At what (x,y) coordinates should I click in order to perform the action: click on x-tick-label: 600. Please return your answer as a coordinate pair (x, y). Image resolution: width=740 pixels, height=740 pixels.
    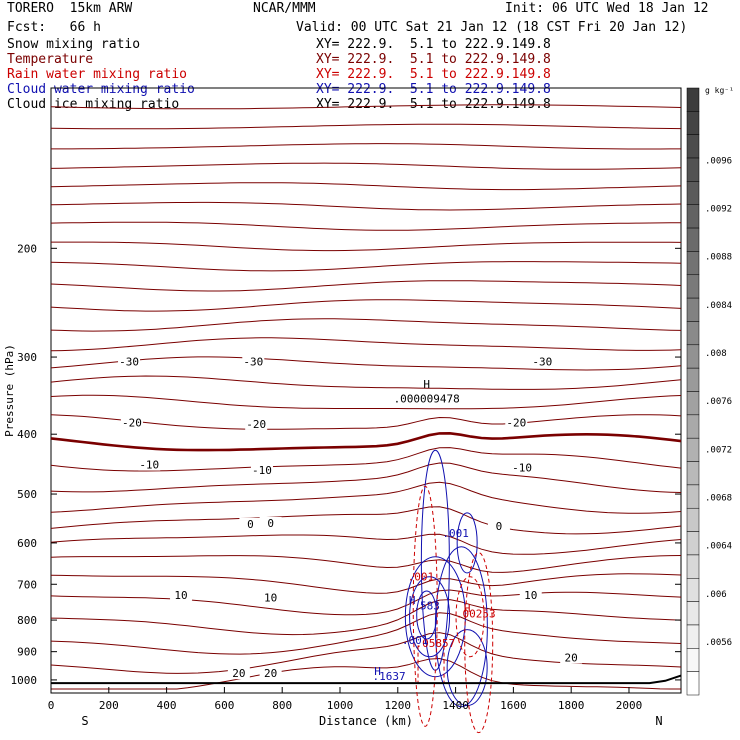
    Looking at the image, I should click on (224, 705).